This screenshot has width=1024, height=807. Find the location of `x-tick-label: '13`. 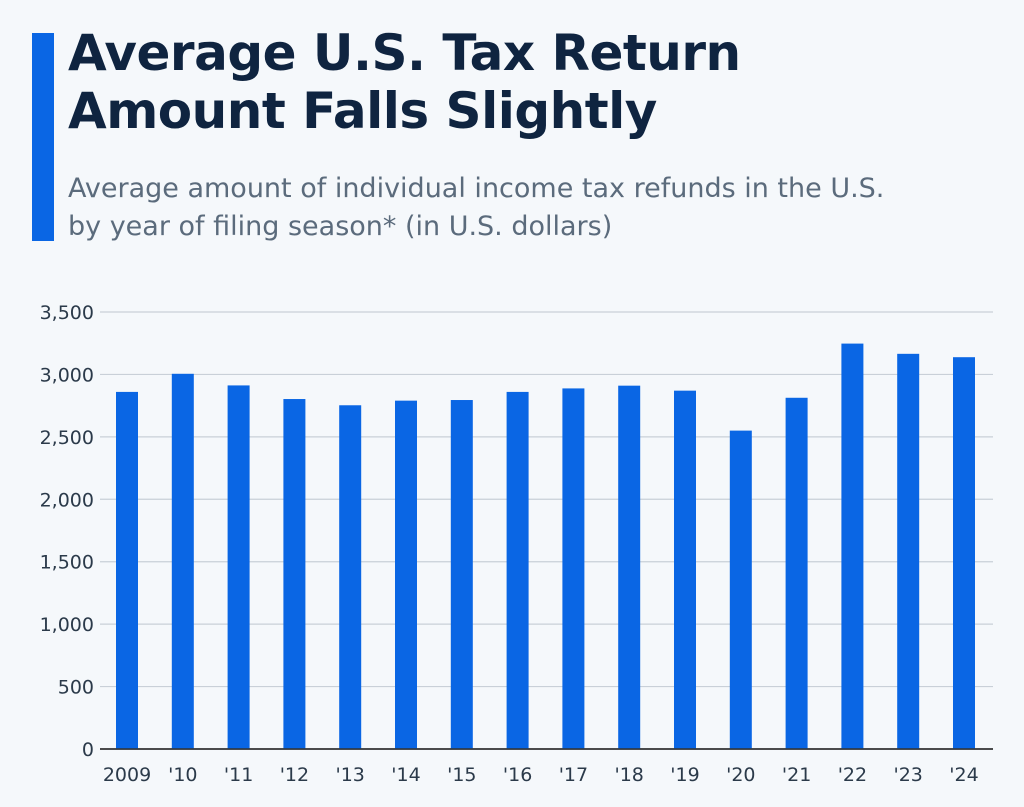

x-tick-label: '13 is located at coordinates (349, 775).